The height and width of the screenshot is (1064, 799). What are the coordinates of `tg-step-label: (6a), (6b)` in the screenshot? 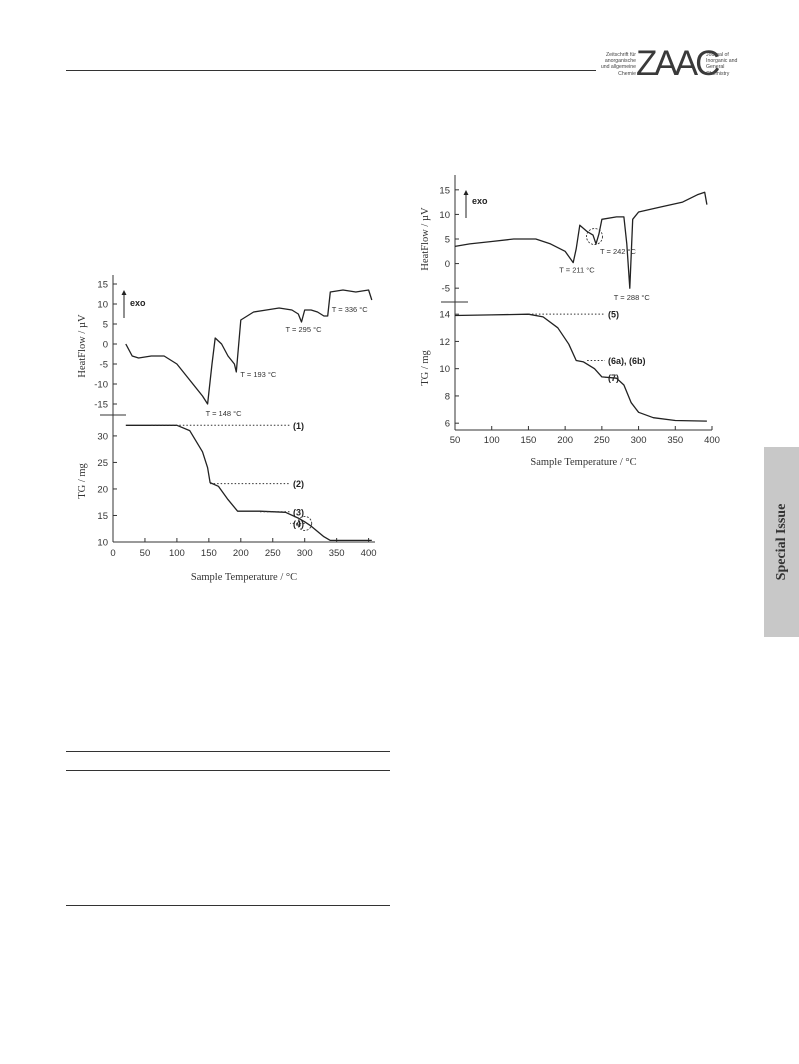 It's located at (627, 361).